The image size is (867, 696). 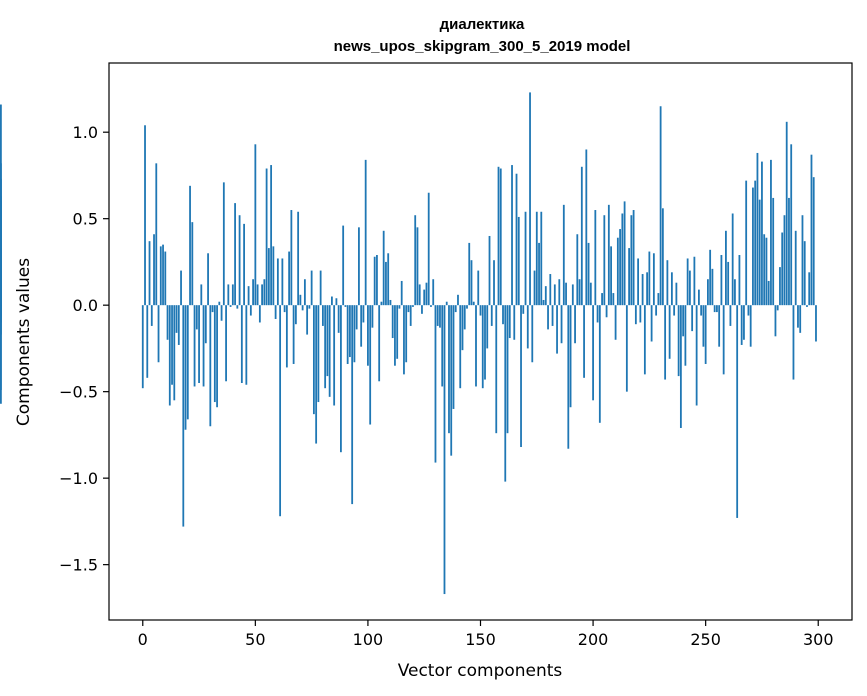 What do you see at coordinates (84, 349) in the screenshot?
I see `y-axis-ticks: −1.5 −1.0 −0.5 0.0 0.5 1.0` at bounding box center [84, 349].